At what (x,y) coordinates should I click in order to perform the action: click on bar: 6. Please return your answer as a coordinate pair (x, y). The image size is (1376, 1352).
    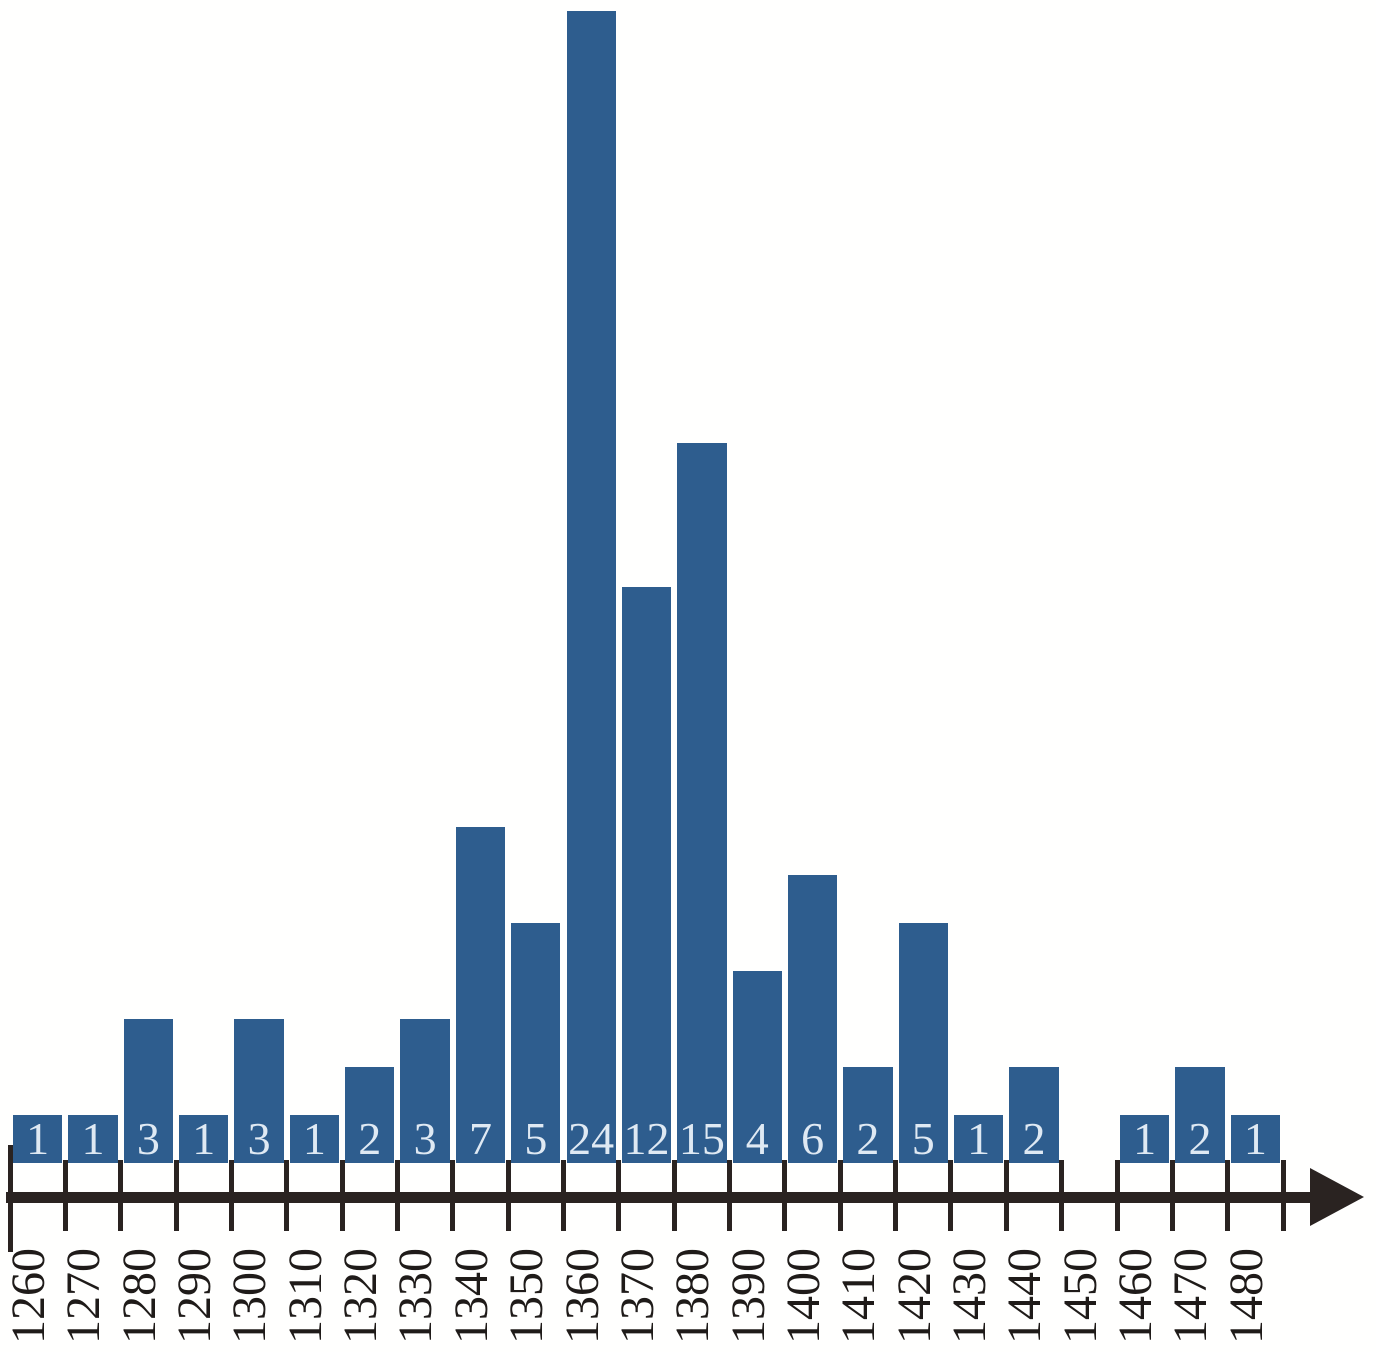
    Looking at the image, I should click on (812, 1019).